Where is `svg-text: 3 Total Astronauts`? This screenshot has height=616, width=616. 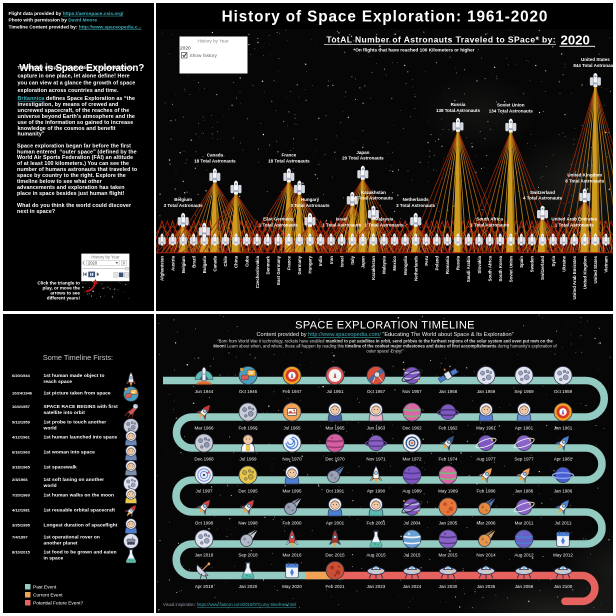
svg-text: 3 Total Astronauts is located at coordinates (184, 205).